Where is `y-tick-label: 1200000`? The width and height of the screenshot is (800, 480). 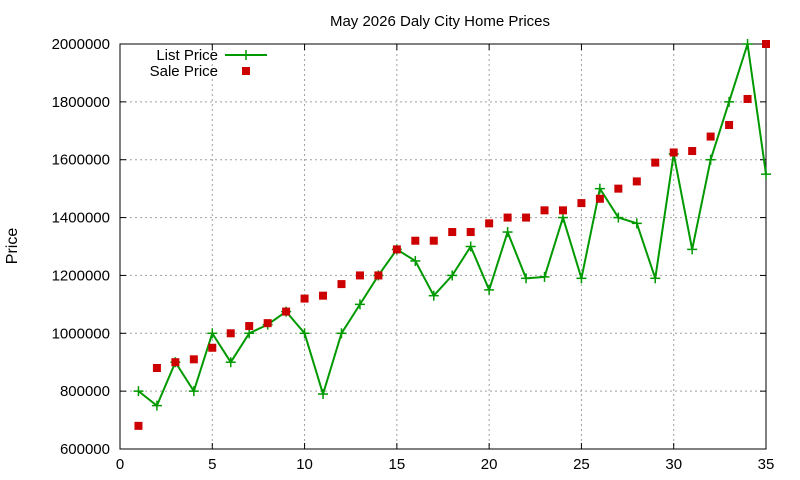
y-tick-label: 1200000 is located at coordinates (81, 275).